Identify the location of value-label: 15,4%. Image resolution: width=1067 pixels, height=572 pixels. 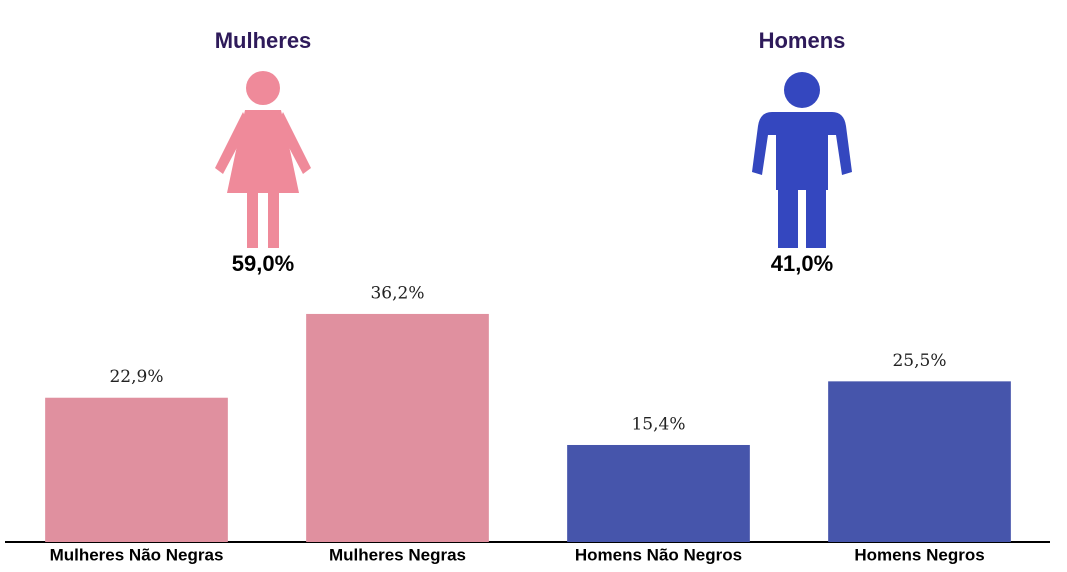
(658, 424).